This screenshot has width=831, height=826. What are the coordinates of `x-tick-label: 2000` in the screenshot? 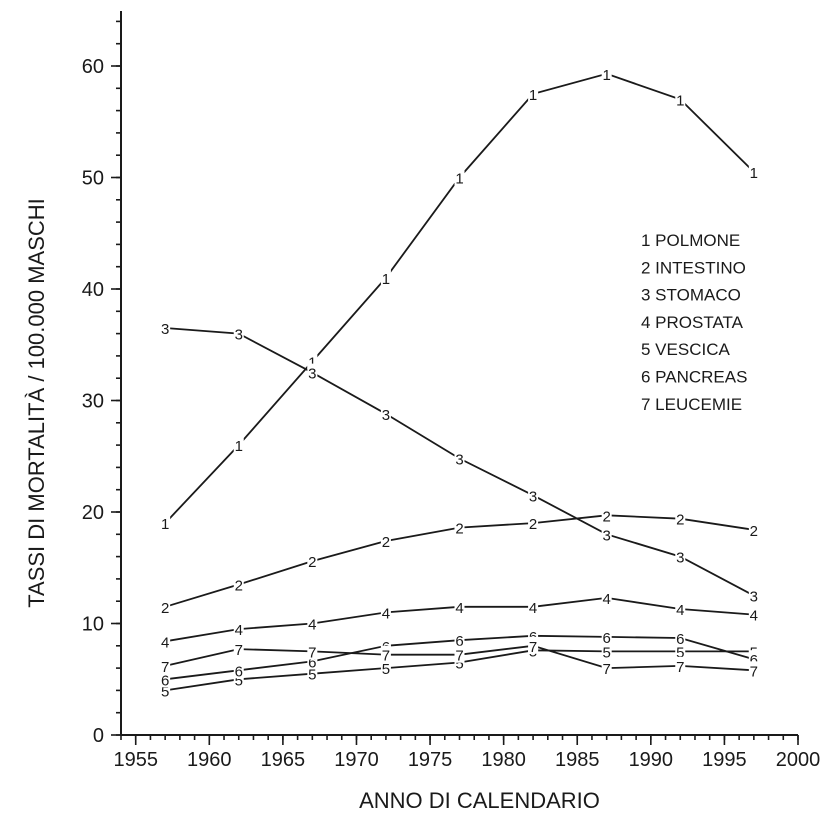 It's located at (798, 760).